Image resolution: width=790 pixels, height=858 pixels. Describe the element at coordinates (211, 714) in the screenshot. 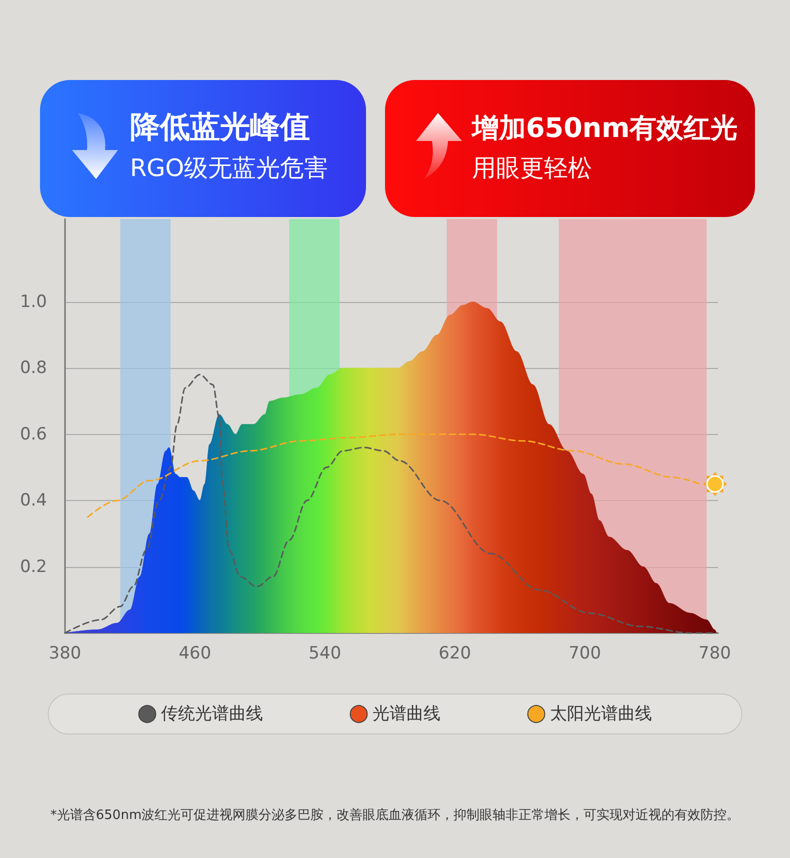

I see `legend-label: 传统光谱曲线` at that location.